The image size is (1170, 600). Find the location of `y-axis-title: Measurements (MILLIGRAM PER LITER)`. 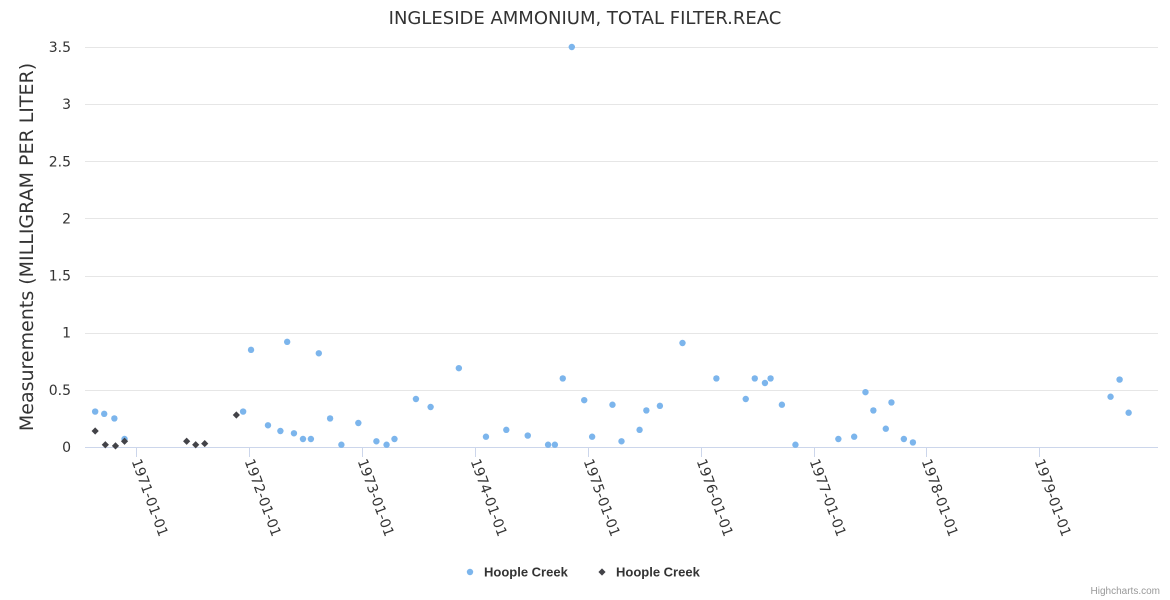

y-axis-title: Measurements (MILLIGRAM PER LITER) is located at coordinates (27, 247).